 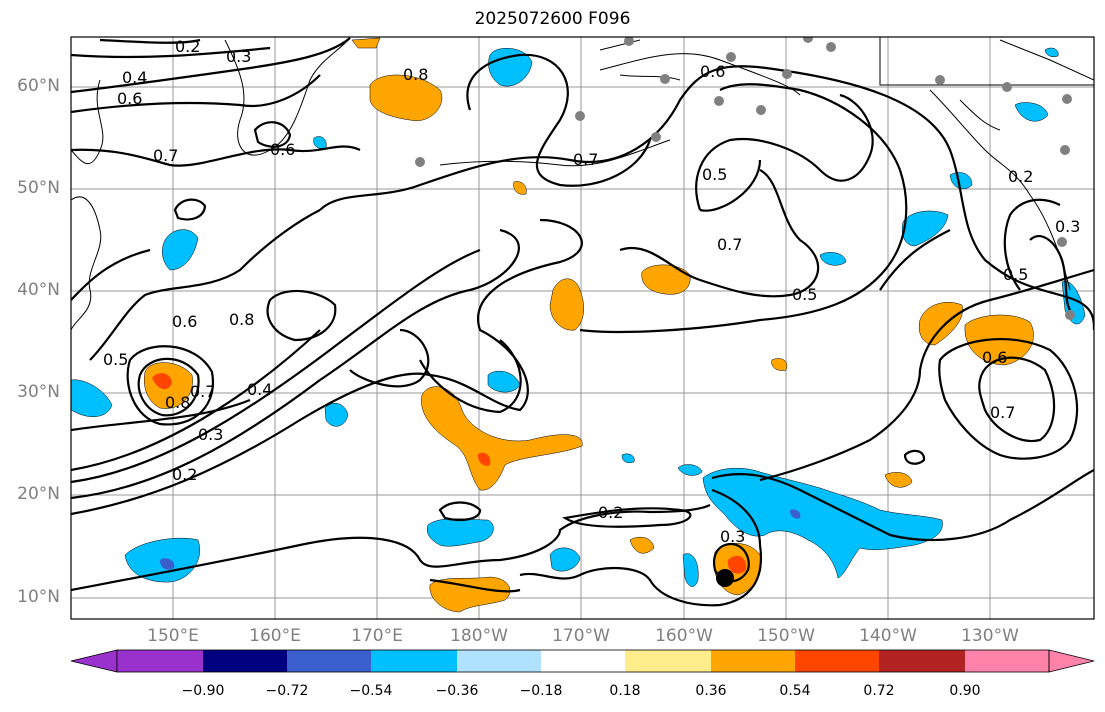 I want to click on colorbar-tick: 0.72, so click(x=879, y=691).